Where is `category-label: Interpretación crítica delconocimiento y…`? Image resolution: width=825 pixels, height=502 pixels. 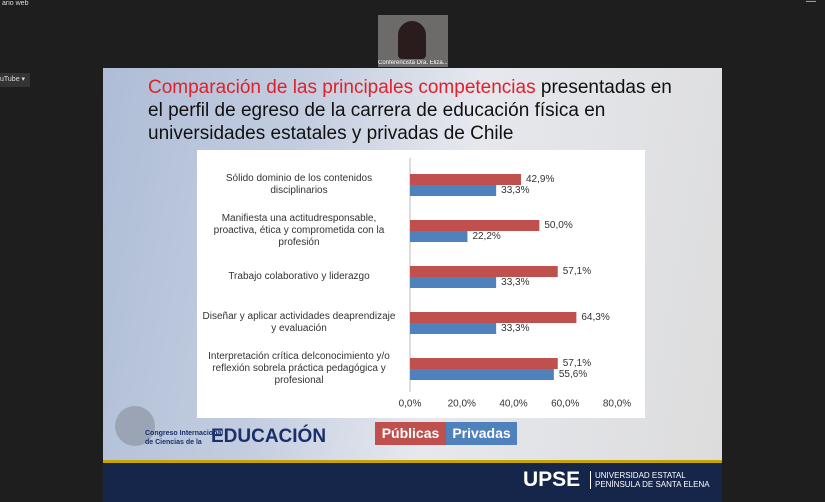 category-label: Interpretación crítica delconocimiento y… is located at coordinates (299, 368).